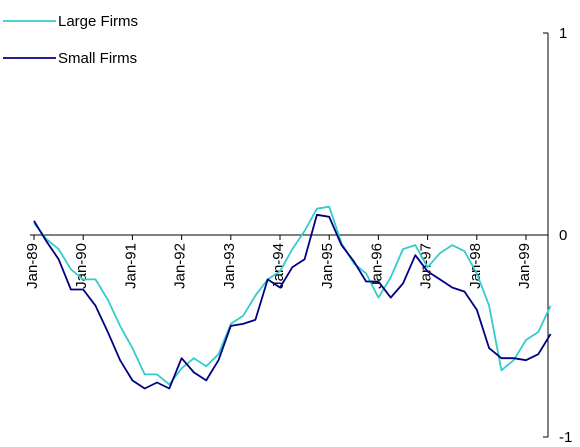  I want to click on x-tick-label: Jan-90, so click(81, 266).